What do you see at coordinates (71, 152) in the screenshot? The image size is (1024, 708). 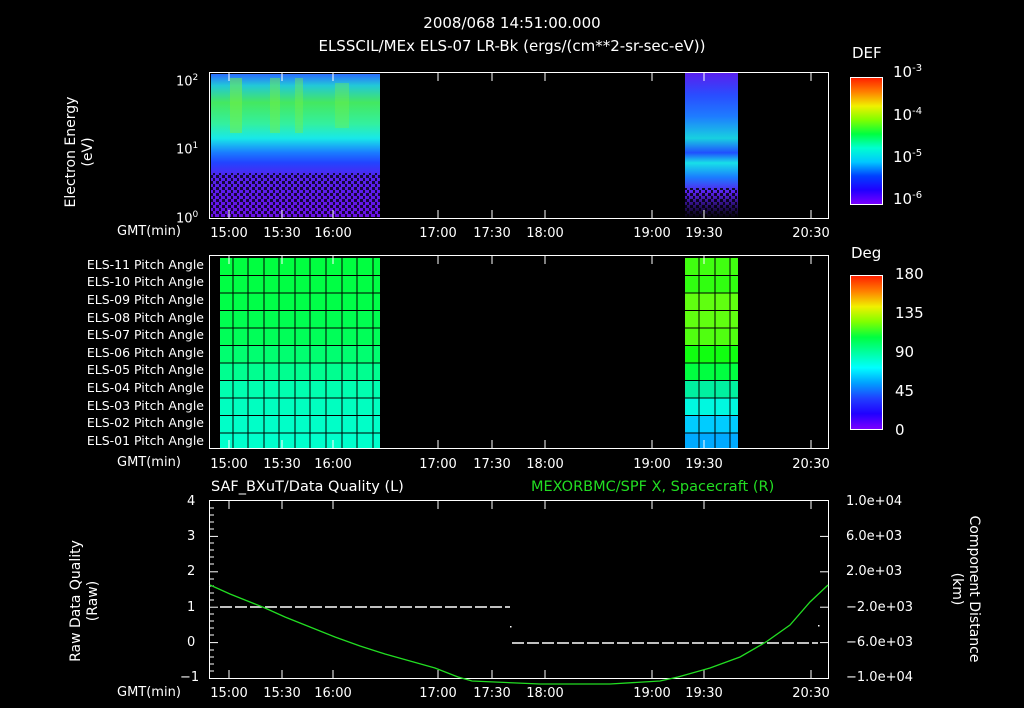 I see `energy-axis-label-line1: Electron Energy` at bounding box center [71, 152].